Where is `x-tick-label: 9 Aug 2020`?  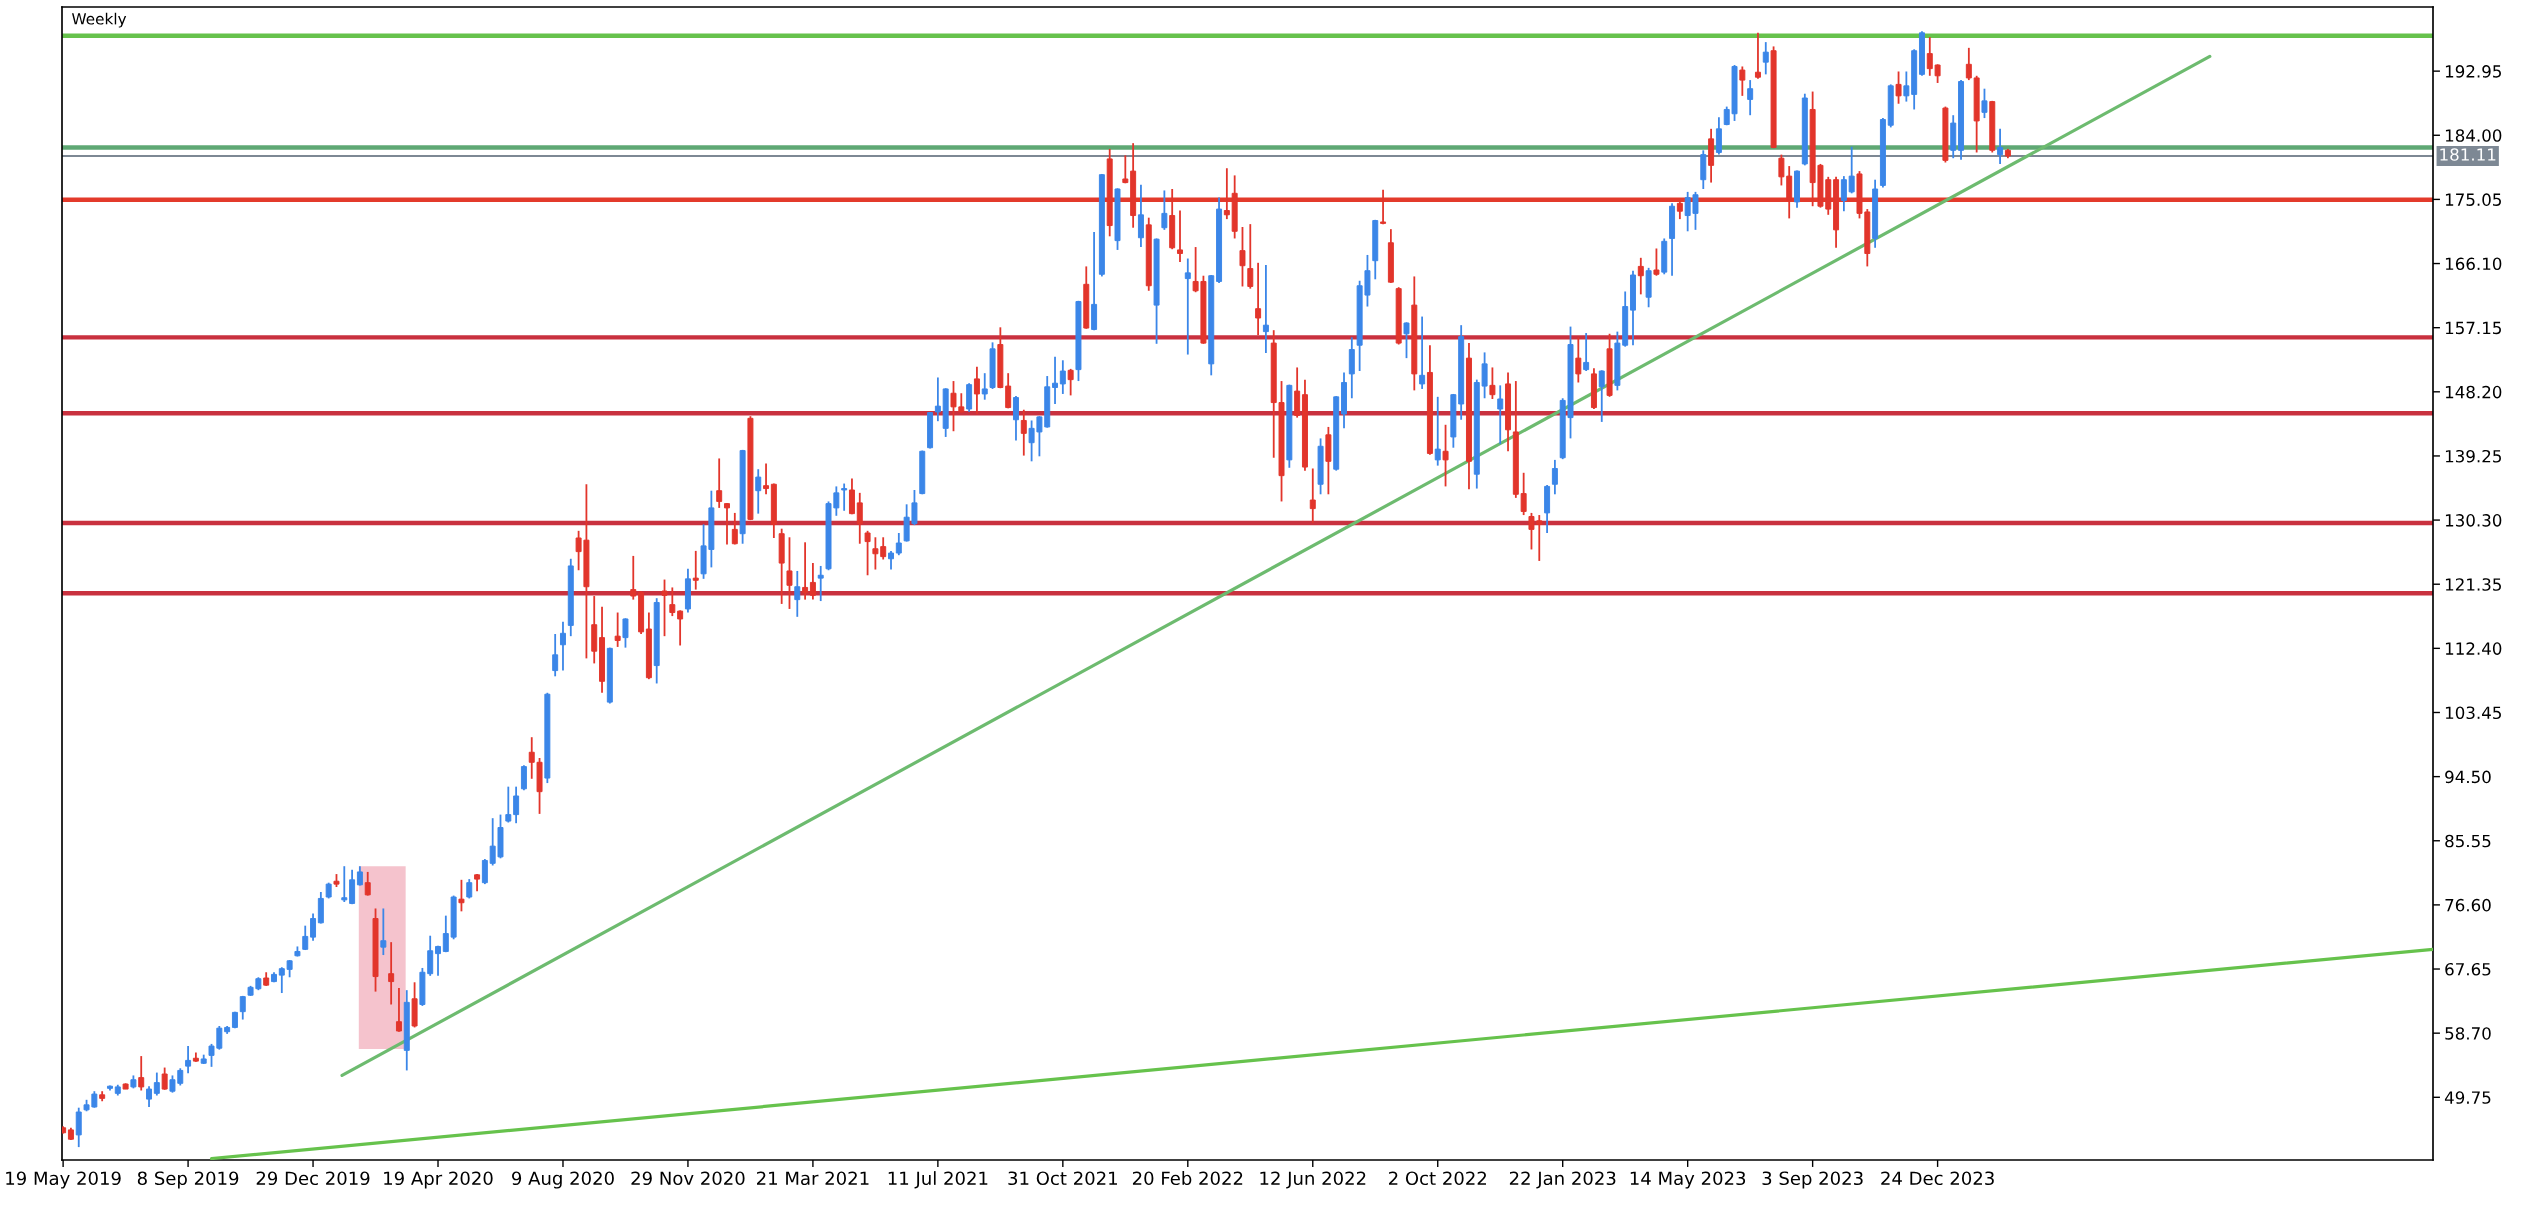
x-tick-label: 9 Aug 2020 is located at coordinates (563, 1180).